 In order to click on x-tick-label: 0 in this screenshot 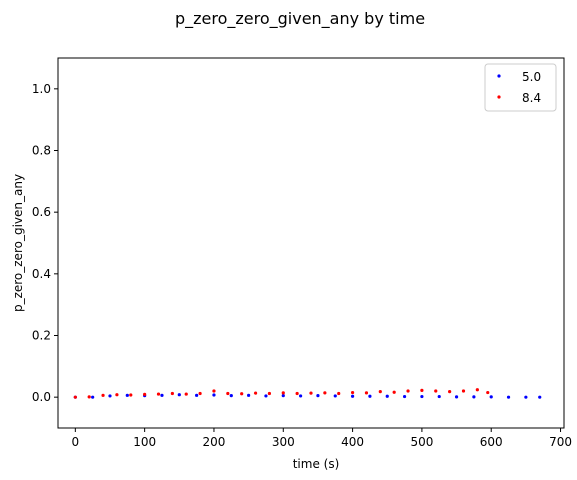, I will do `click(76, 442)`.